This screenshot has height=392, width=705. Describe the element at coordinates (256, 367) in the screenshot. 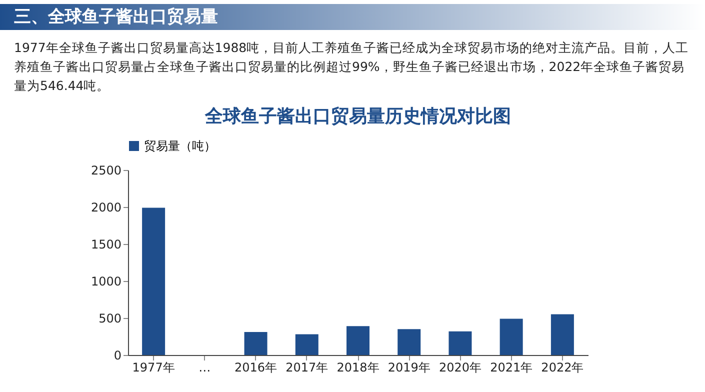

I see `x-tick-label: 2016年` at that location.